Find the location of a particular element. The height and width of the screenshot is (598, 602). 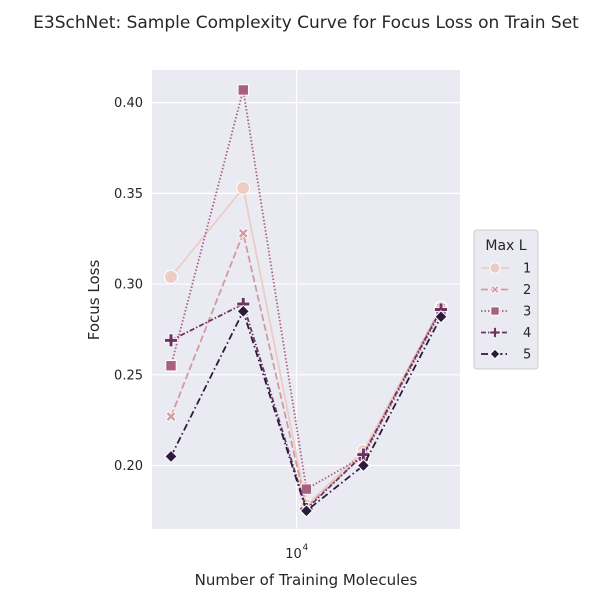

legend-item-3: 3 is located at coordinates (506, 312).